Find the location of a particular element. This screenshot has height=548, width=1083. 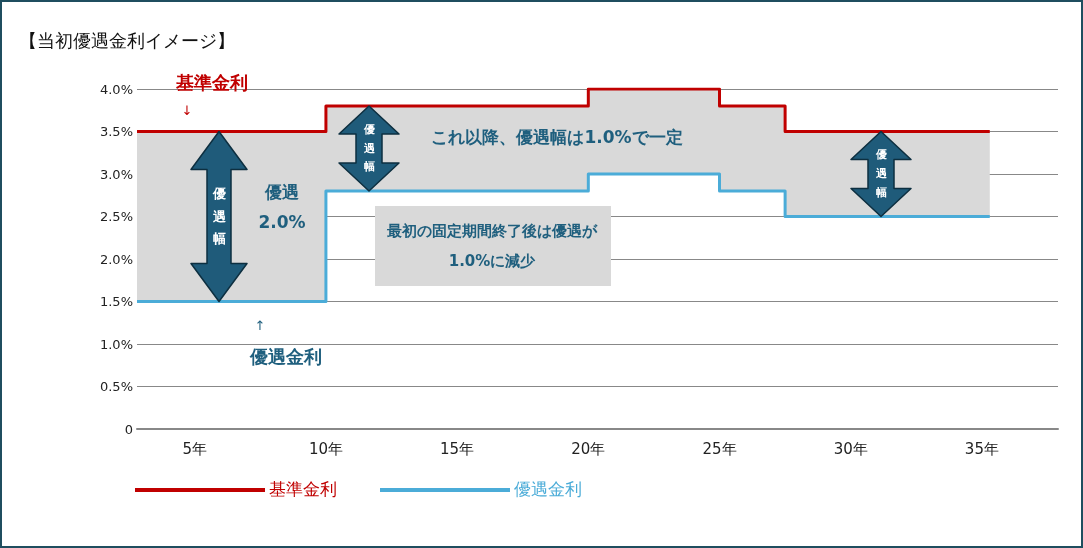

text: 優遇金利 is located at coordinates (548, 489).